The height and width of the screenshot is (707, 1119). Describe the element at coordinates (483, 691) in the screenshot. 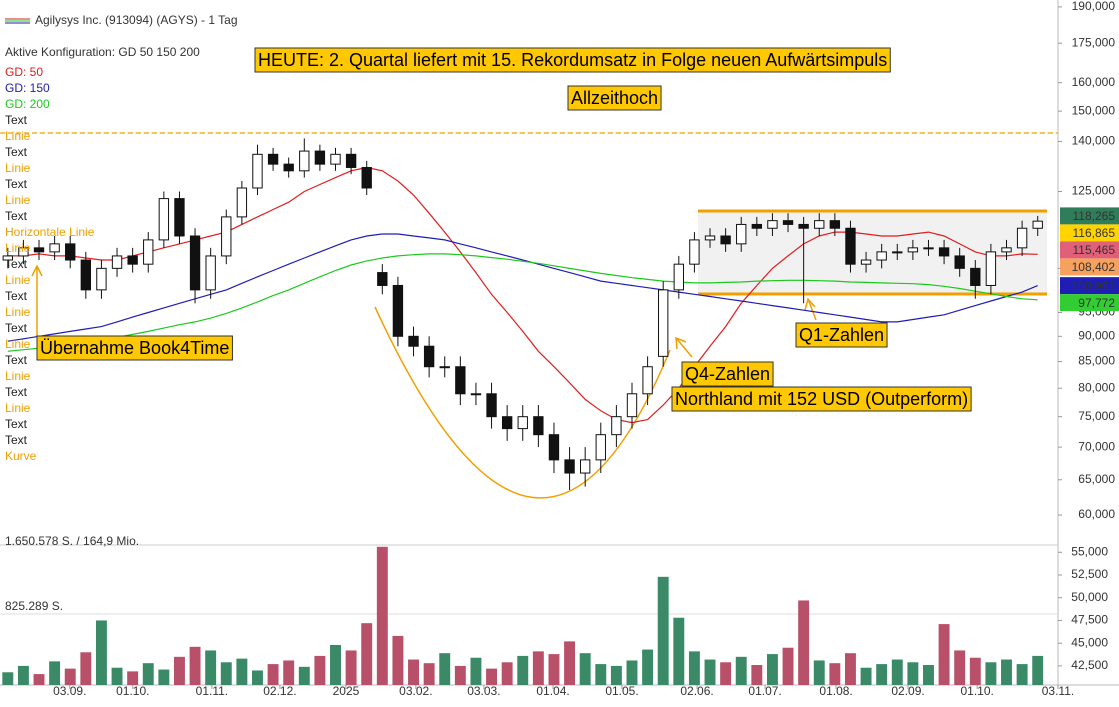

I see `x-tick-label: 03.03.` at that location.